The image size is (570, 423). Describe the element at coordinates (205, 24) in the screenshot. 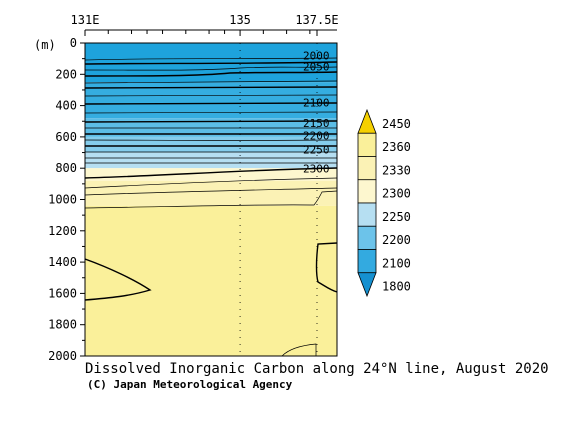

I see `x-axis: 131E 135 137.5E` at that location.